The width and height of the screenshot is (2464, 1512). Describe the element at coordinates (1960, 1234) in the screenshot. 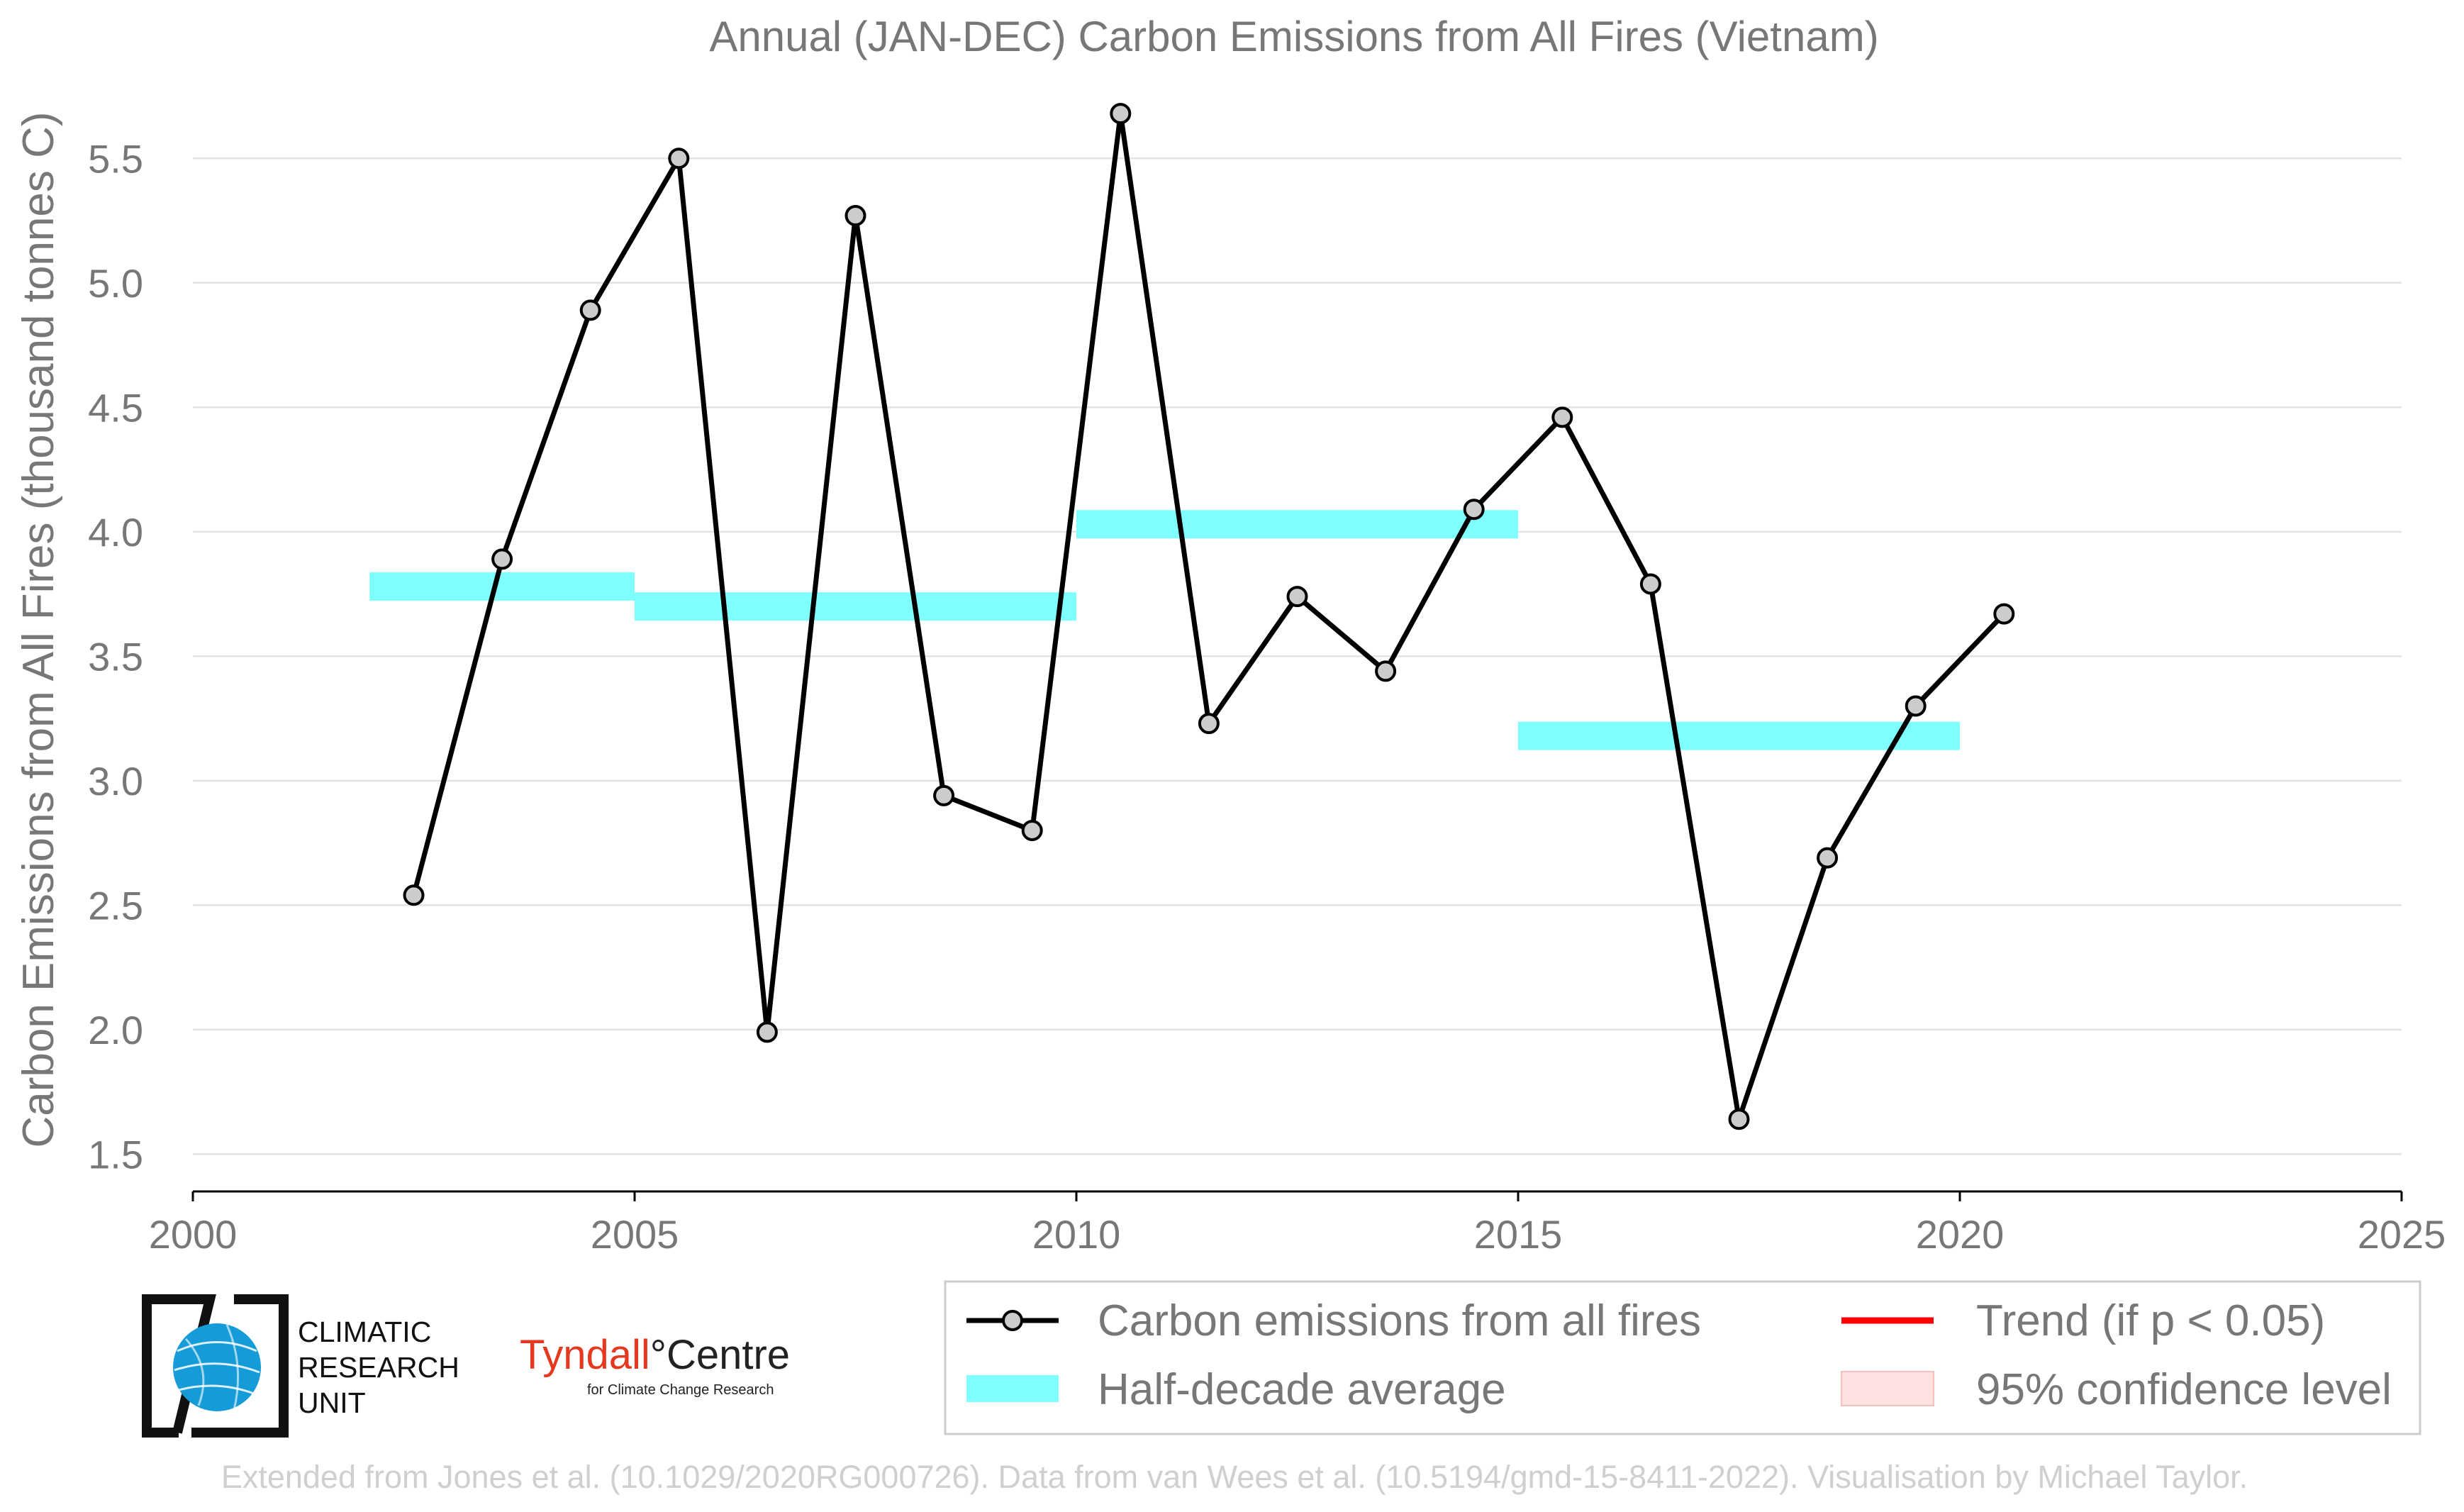

I see `x-tick-label: 2020` at that location.